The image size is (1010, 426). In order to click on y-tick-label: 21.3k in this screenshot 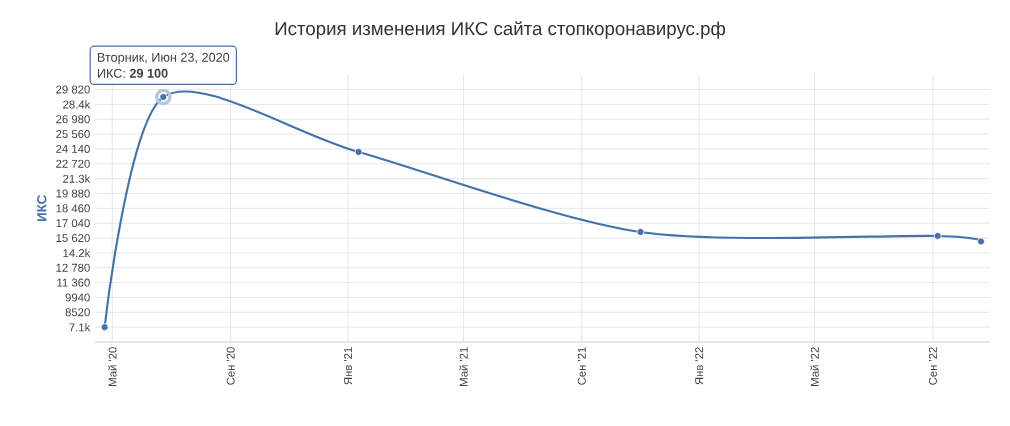, I will do `click(77, 178)`.